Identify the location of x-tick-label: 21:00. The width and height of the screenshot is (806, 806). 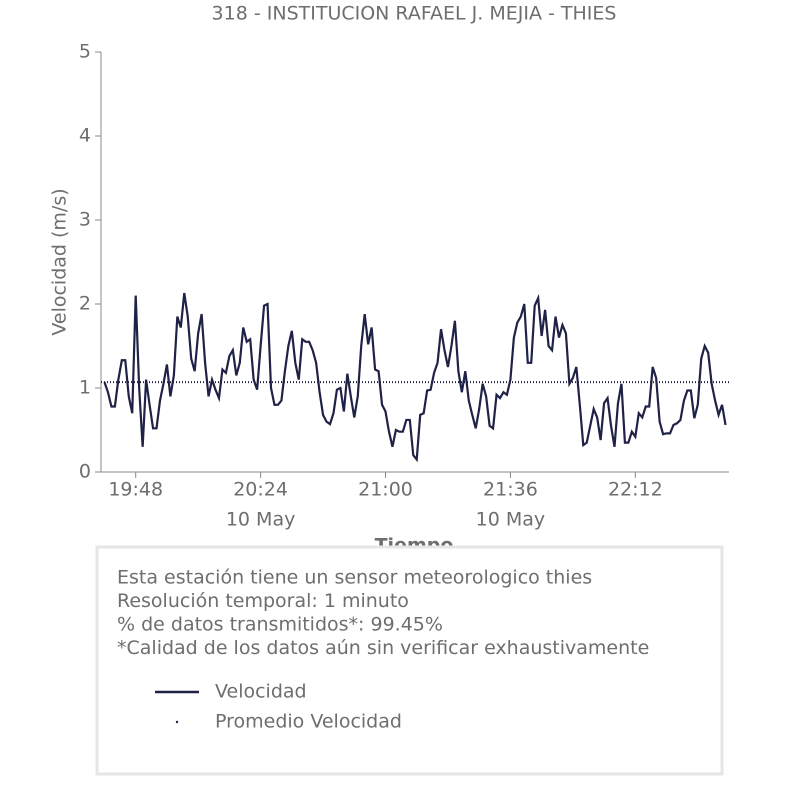
(385, 490).